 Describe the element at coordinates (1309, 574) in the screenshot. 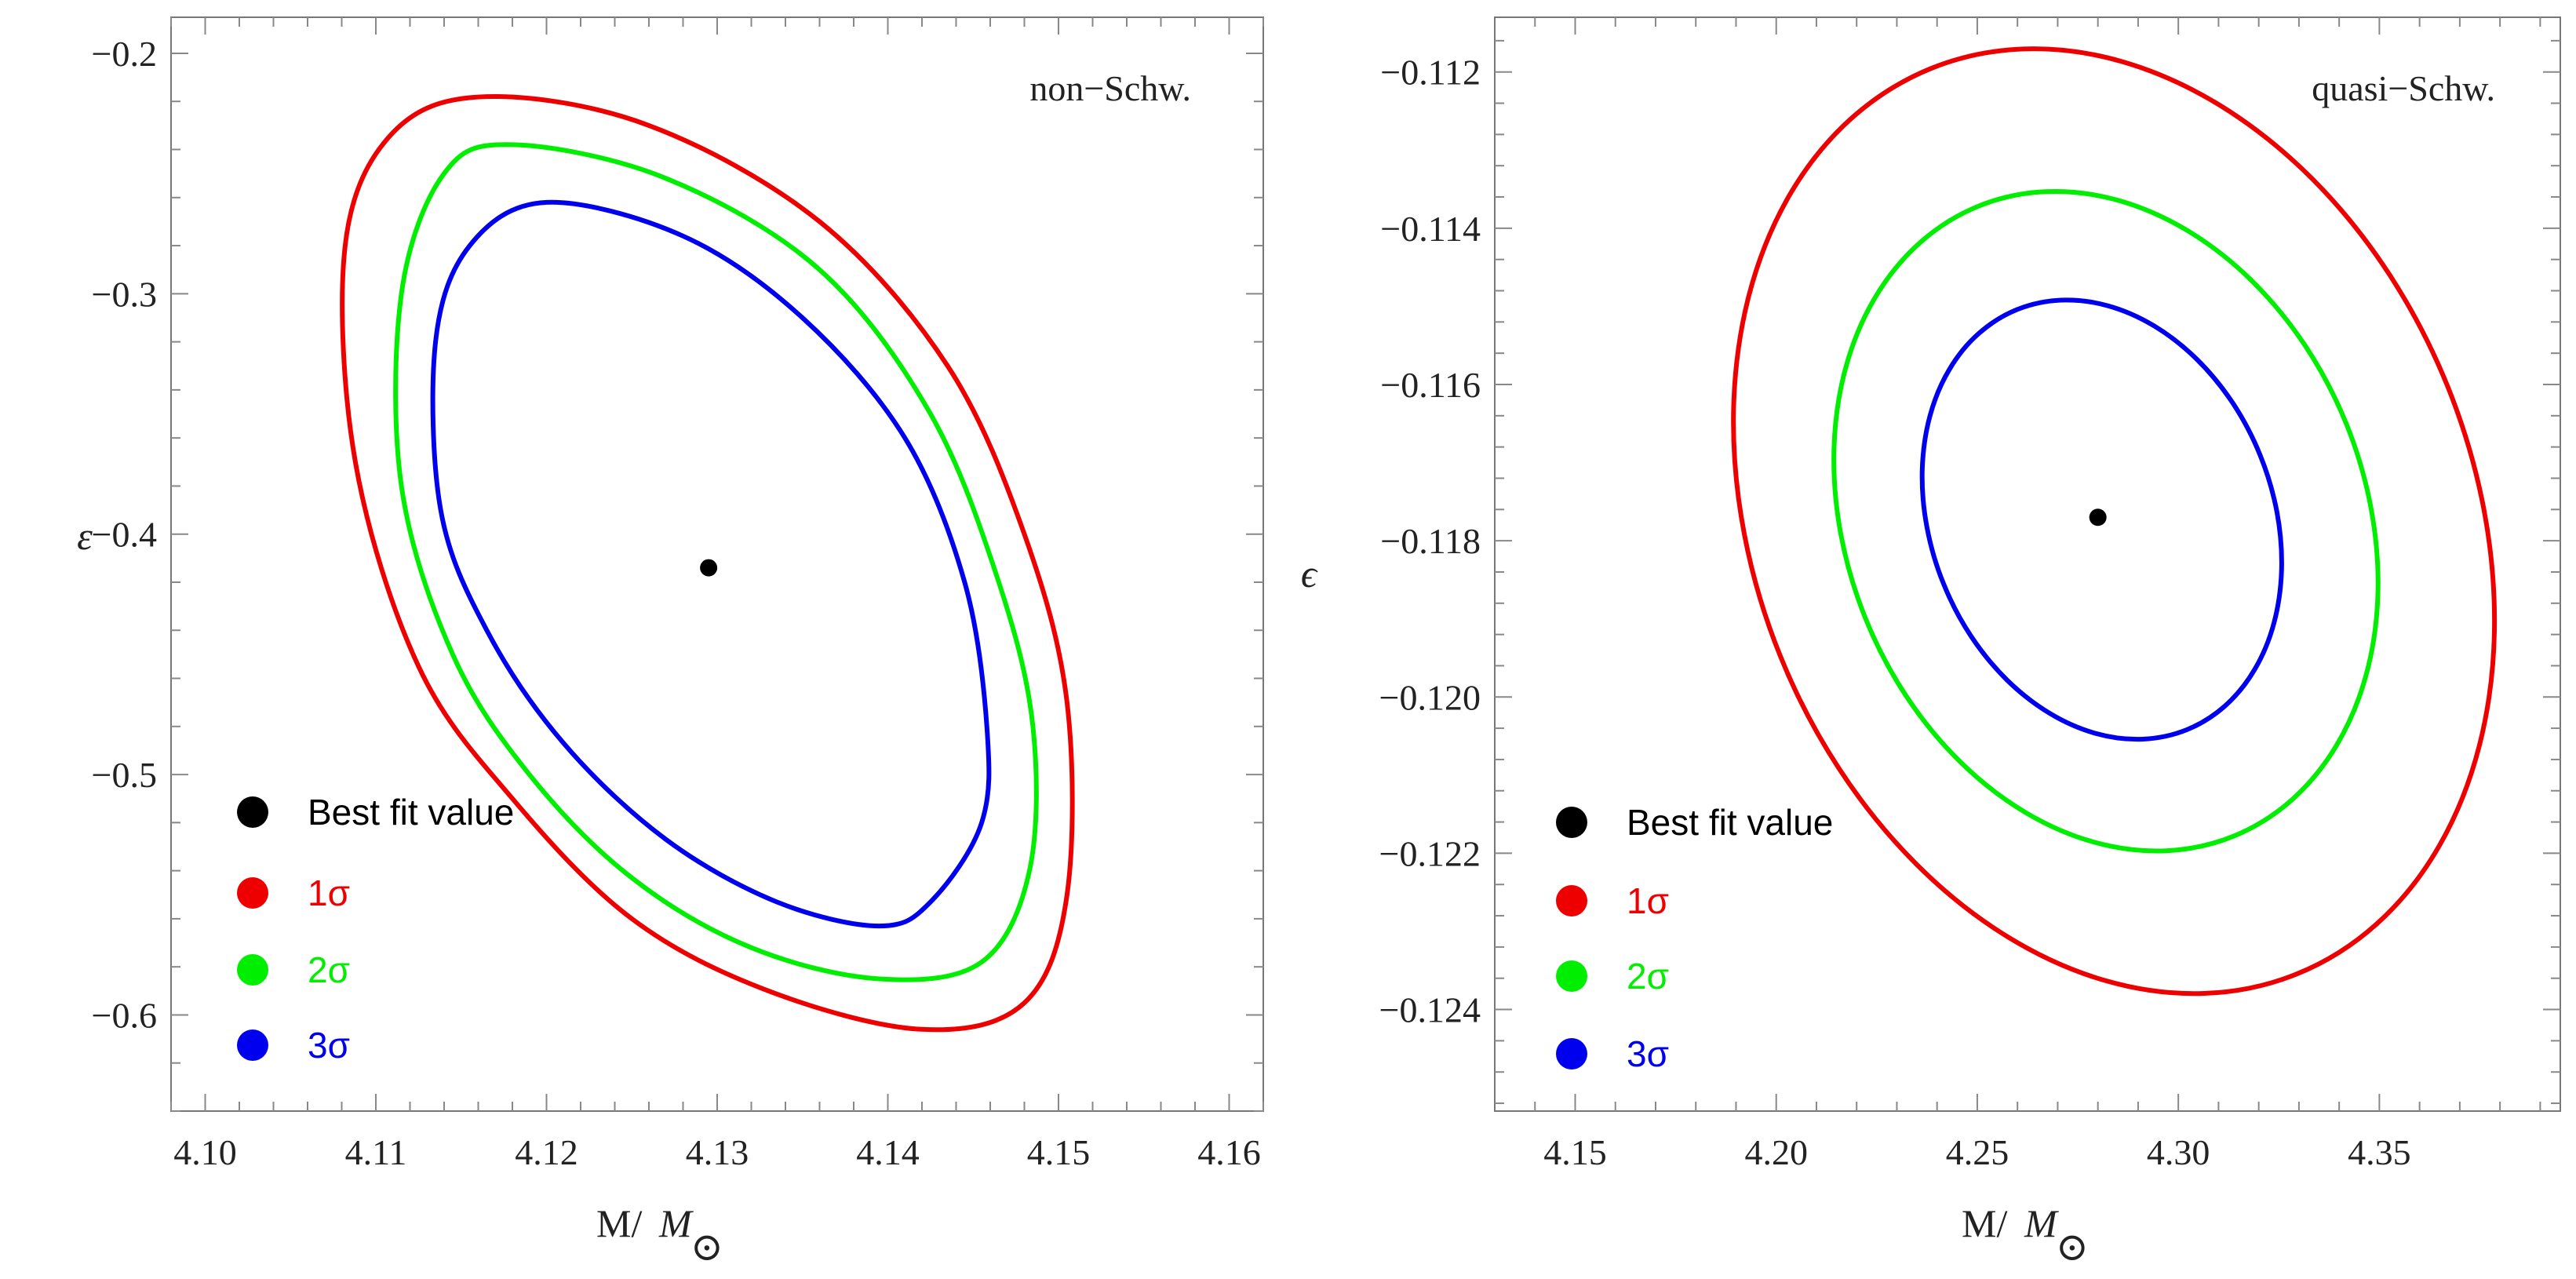

I see `y-axis-label: ϵ` at that location.